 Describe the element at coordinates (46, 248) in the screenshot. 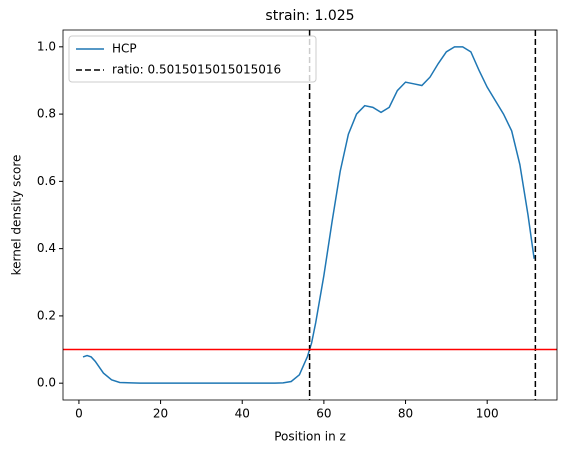

I see `y-tick-label: 0.4` at that location.